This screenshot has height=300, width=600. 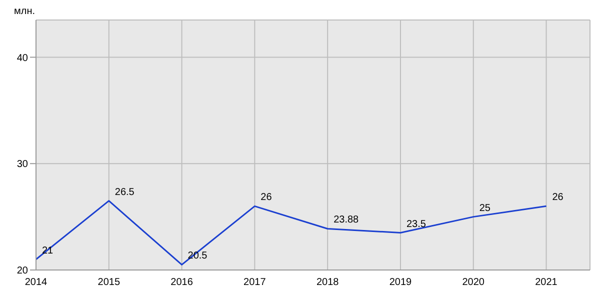 What do you see at coordinates (22, 164) in the screenshot?
I see `y-tick-label: 30` at bounding box center [22, 164].